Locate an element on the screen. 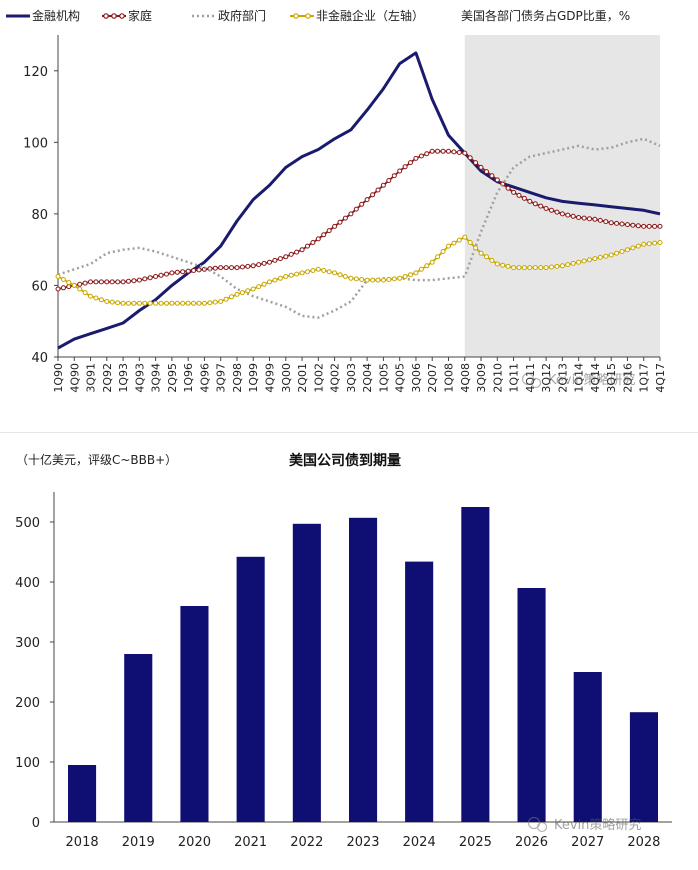 The image size is (698, 870). x-tick-label: 4Q96 is located at coordinates (204, 378).